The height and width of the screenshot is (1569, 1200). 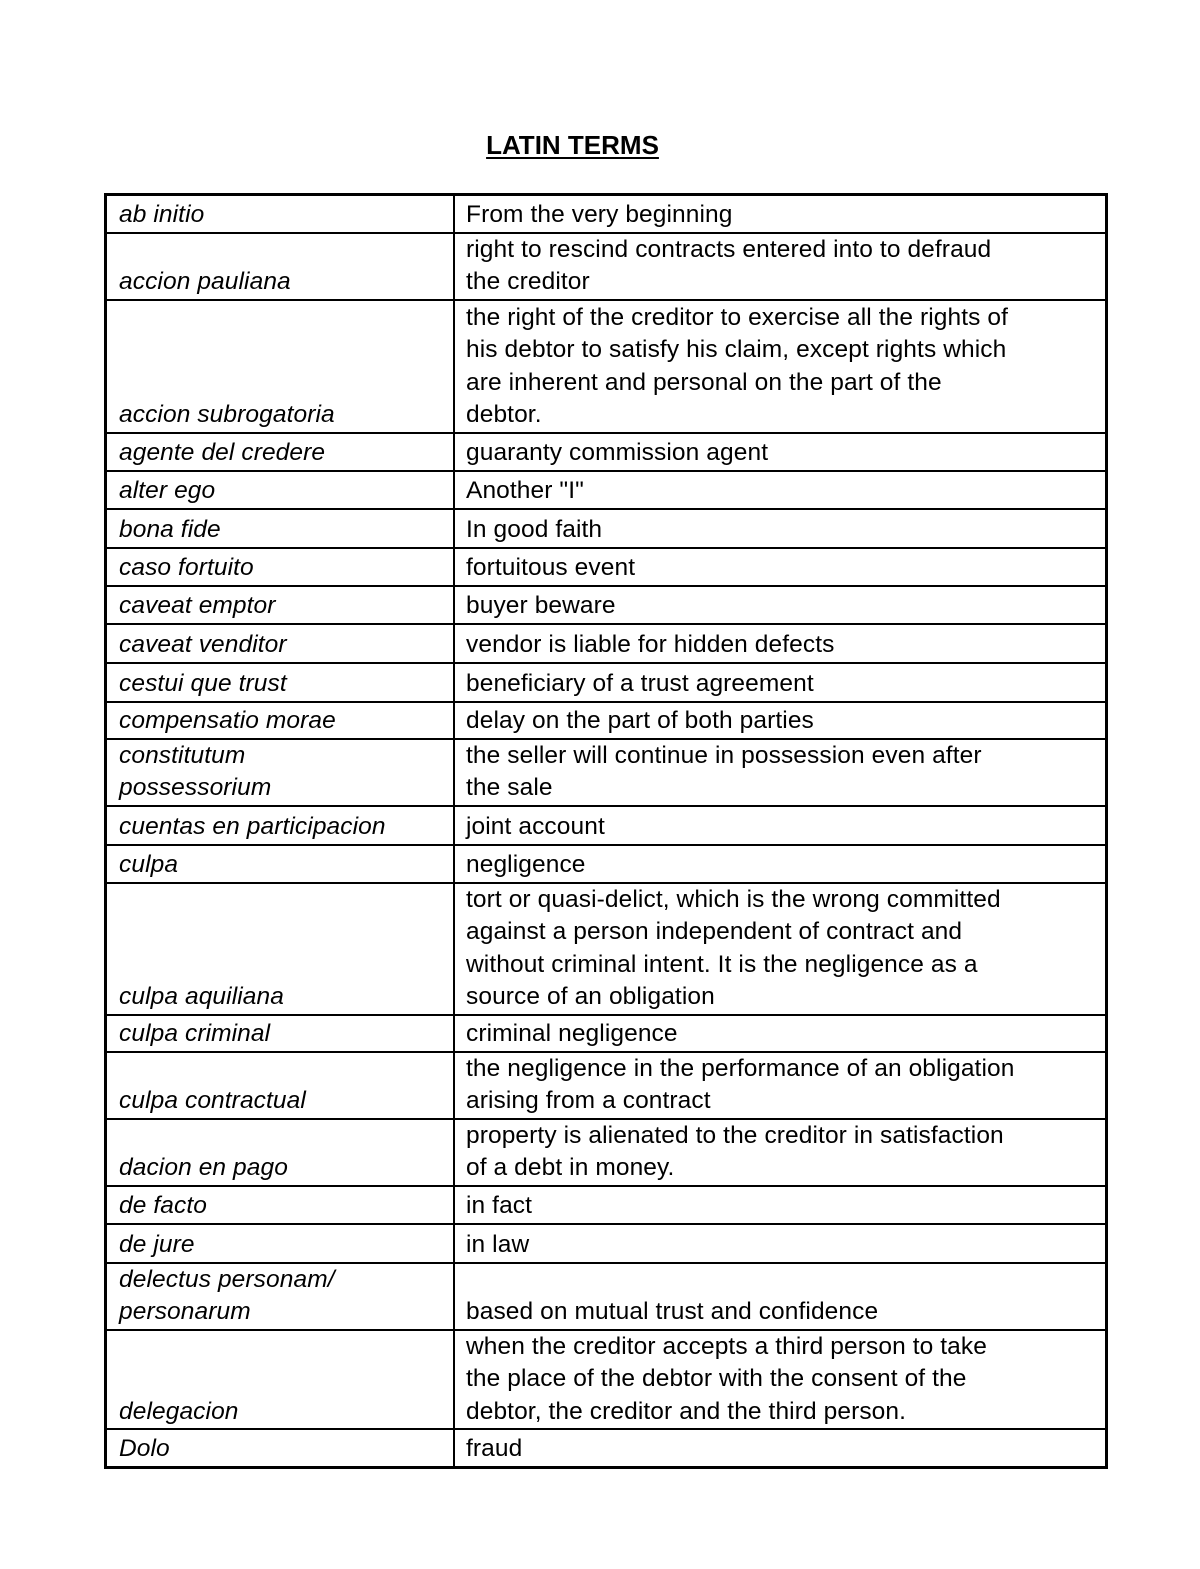 What do you see at coordinates (279, 772) in the screenshot?
I see `latin-term: constitutum possessorium` at bounding box center [279, 772].